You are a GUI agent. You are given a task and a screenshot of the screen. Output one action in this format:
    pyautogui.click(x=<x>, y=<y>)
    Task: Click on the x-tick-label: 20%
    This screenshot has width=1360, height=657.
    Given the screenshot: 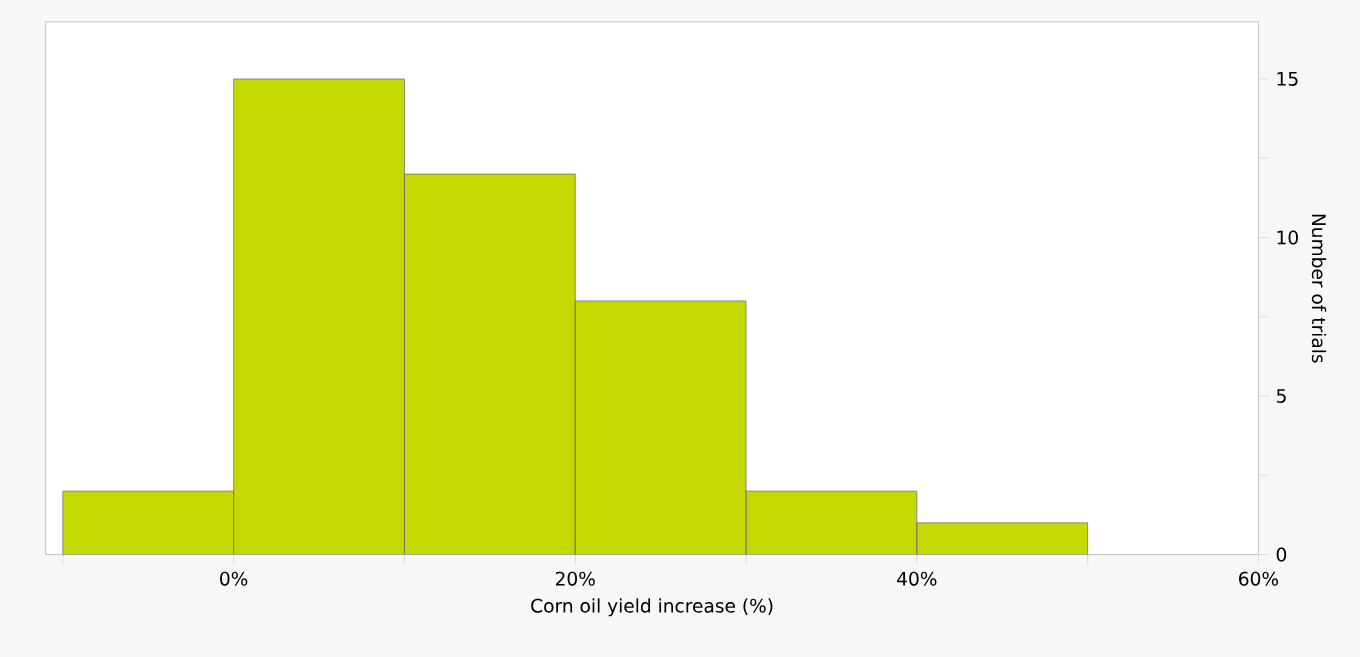 What is the action you would take?
    pyautogui.click(x=575, y=578)
    